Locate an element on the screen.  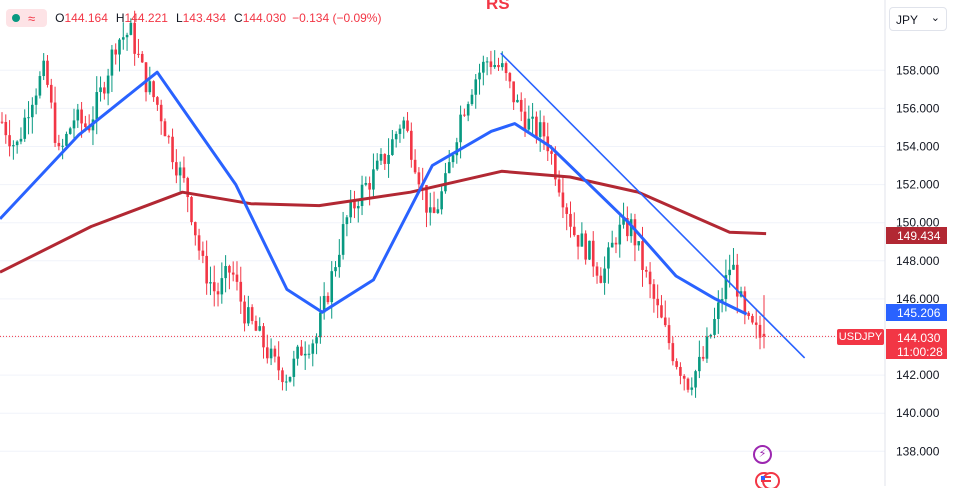
price-tick-label: 140.000 is located at coordinates (918, 413).